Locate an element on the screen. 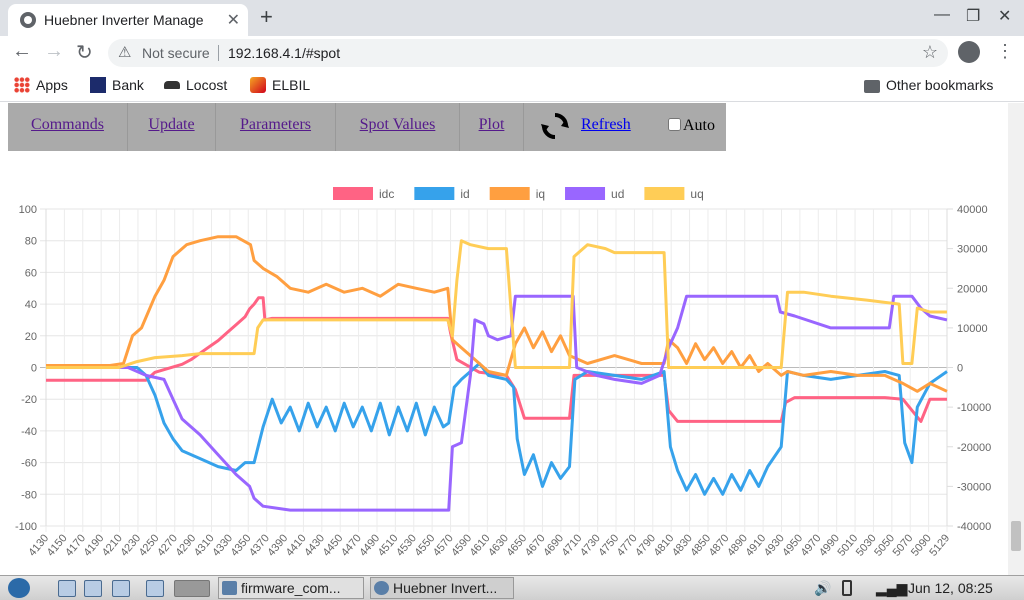 This screenshot has height=600, width=1024. y-right-tick-label: -10000 is located at coordinates (974, 408).